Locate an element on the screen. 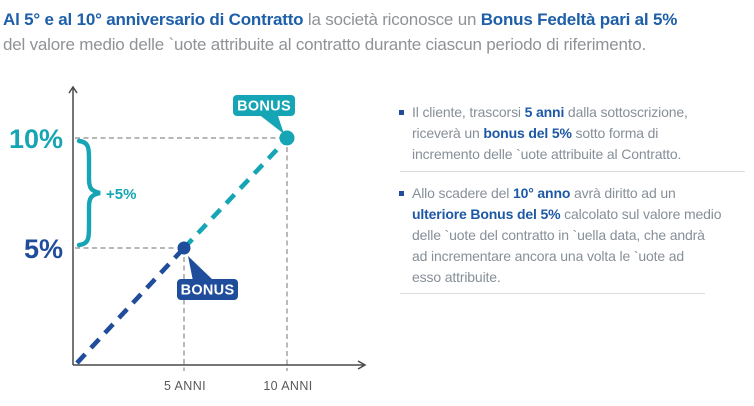 The height and width of the screenshot is (406, 754). delta-label: +5% is located at coordinates (121, 194).